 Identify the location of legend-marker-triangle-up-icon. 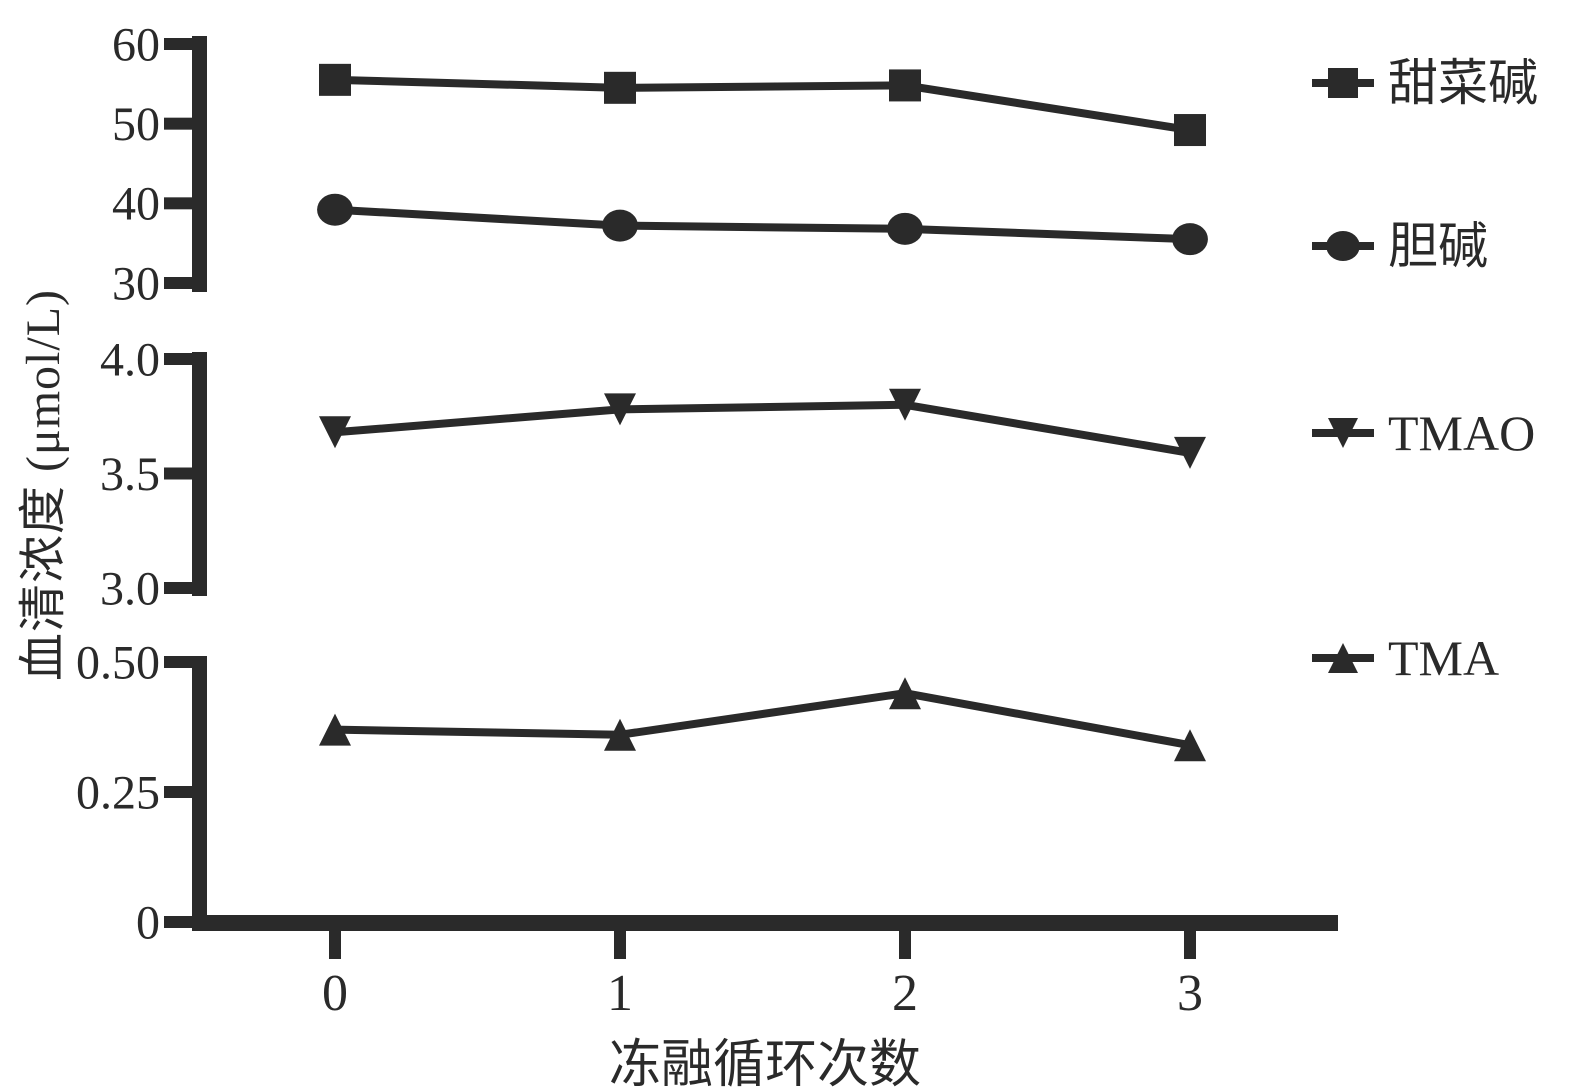
(1343, 658).